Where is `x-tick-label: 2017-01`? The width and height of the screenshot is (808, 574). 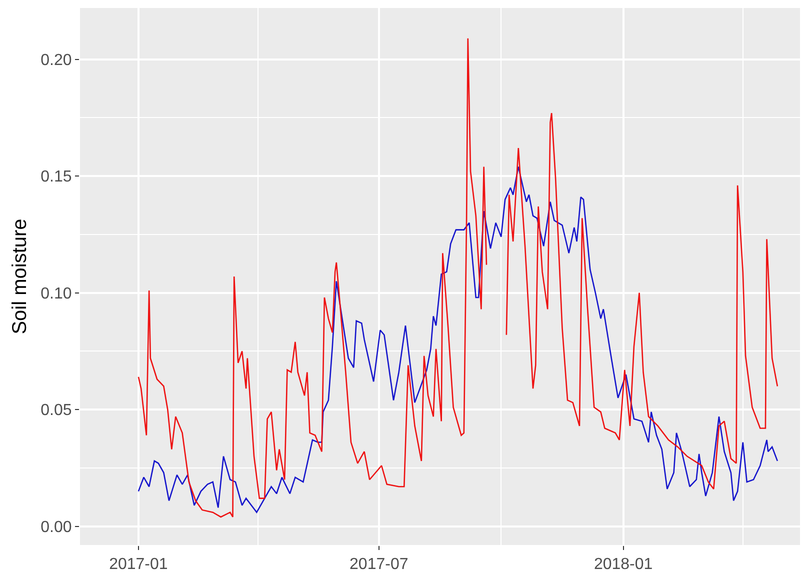
x-tick-label: 2017-01 is located at coordinates (138, 565).